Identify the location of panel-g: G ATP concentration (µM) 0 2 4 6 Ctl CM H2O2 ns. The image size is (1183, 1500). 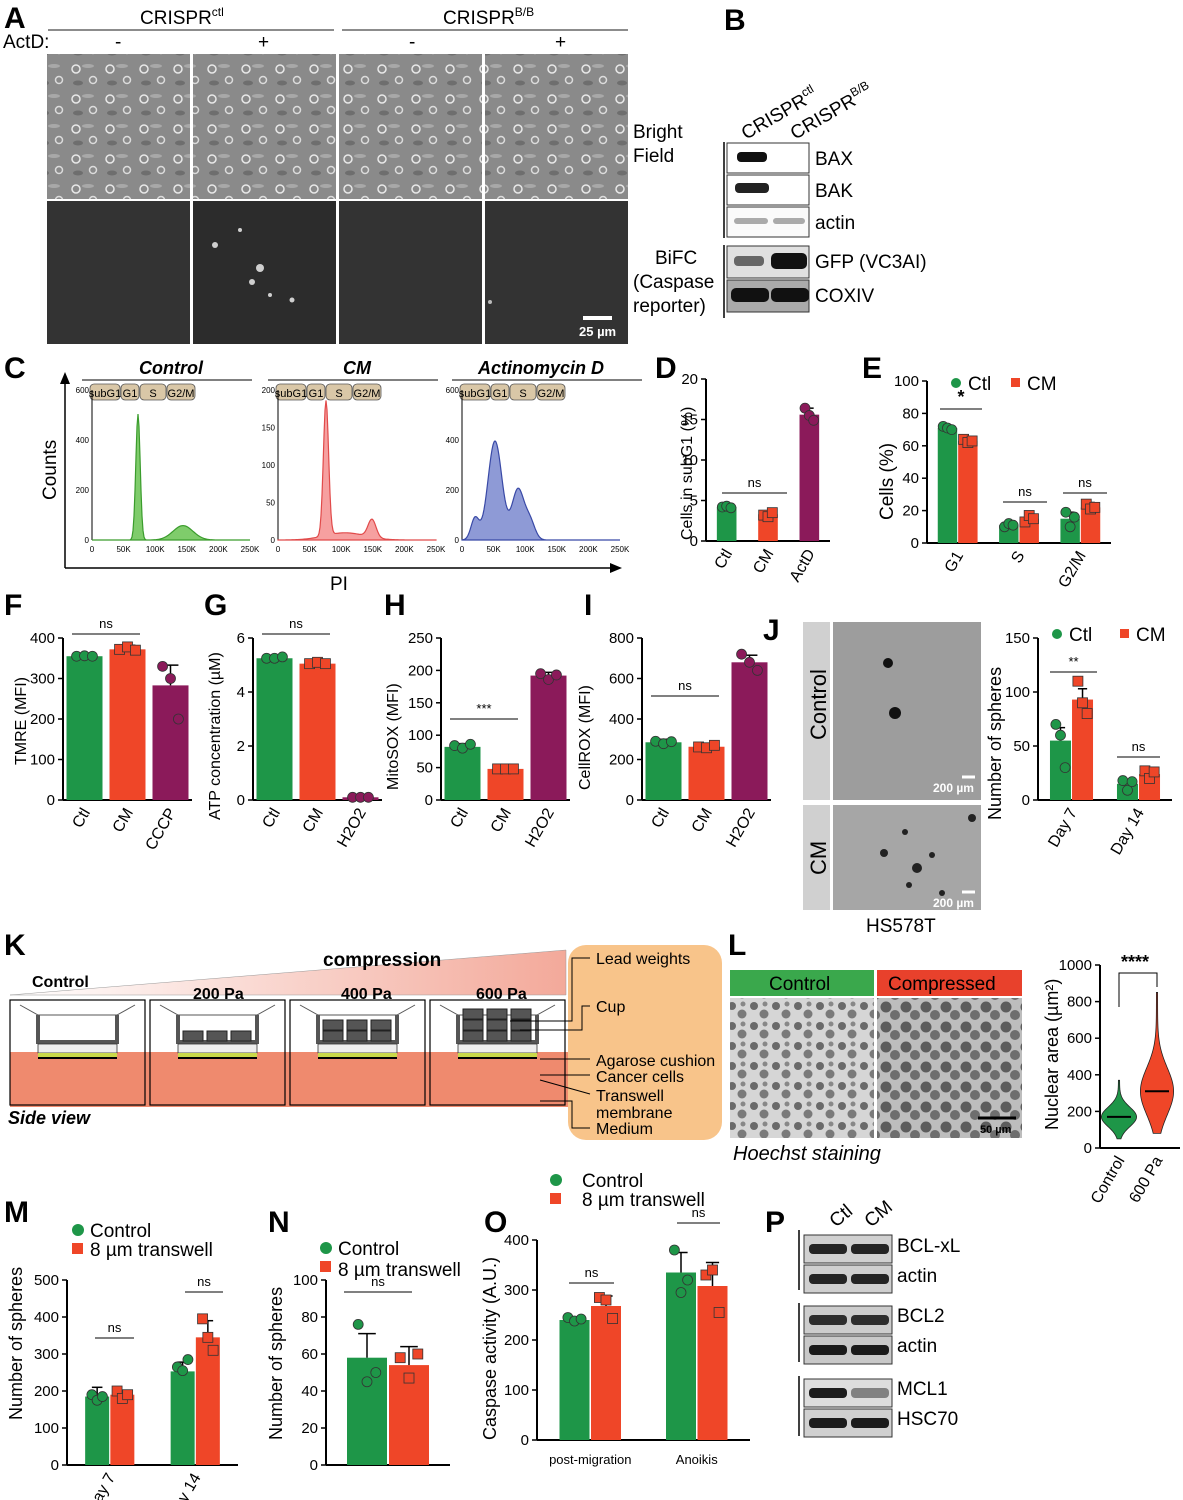
(293, 719).